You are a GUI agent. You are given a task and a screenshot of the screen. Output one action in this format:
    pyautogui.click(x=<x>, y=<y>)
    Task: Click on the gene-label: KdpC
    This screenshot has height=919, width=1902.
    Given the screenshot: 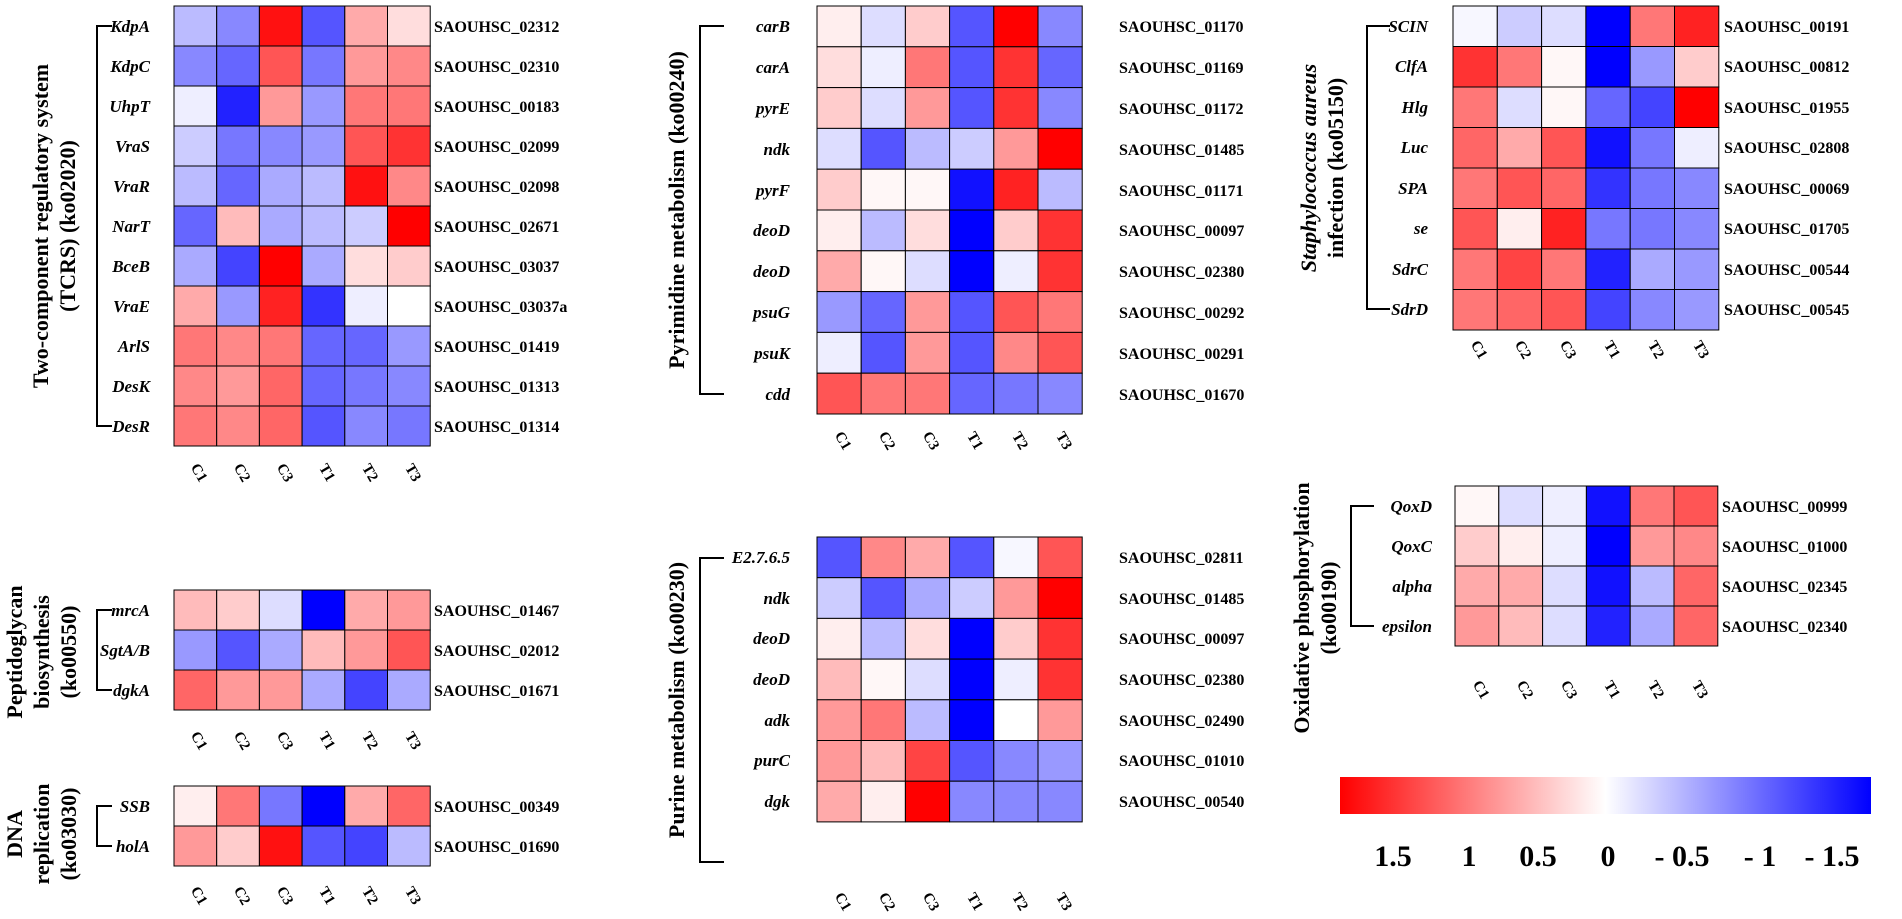 What is the action you would take?
    pyautogui.click(x=129, y=66)
    